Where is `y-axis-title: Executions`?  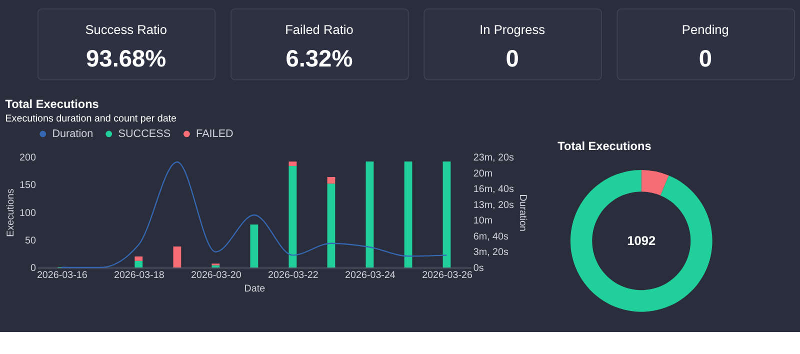
y-axis-title: Executions is located at coordinates (11, 212).